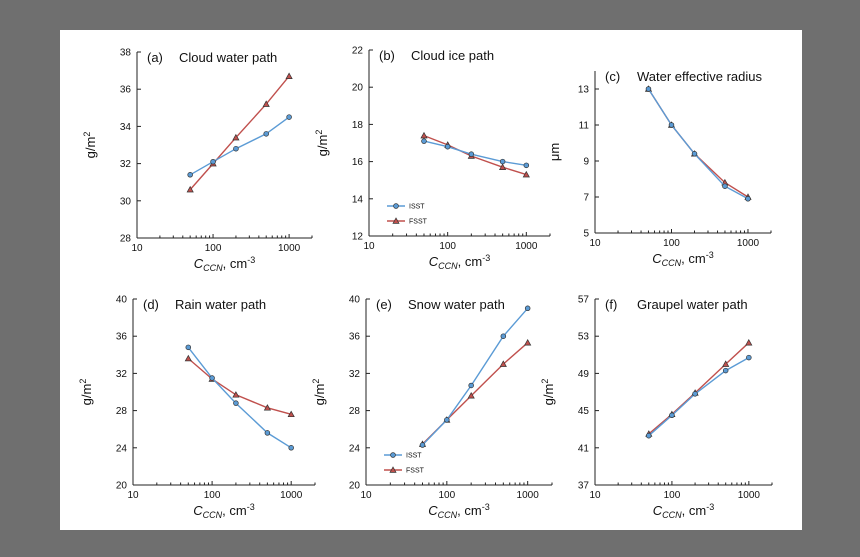 Image resolution: width=860 pixels, height=557 pixels. What do you see at coordinates (358, 51) in the screenshot?
I see `y-tick-label: 22` at bounding box center [358, 51].